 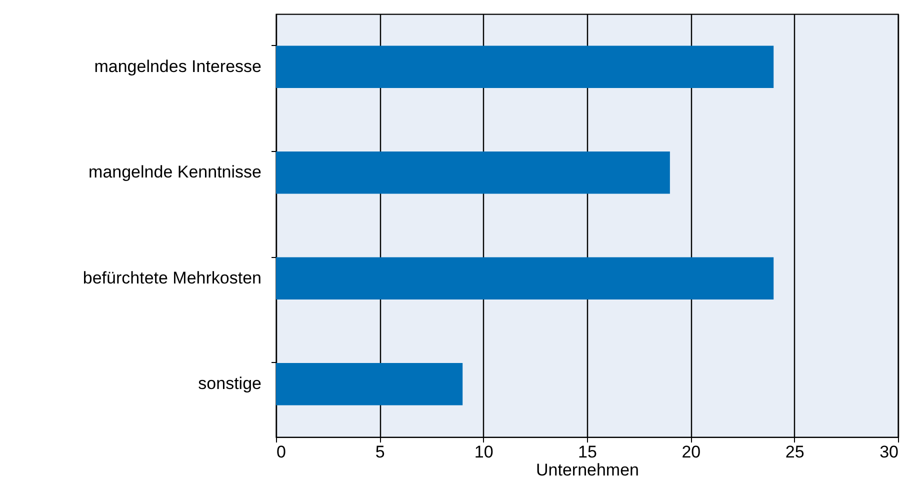 What do you see at coordinates (588, 470) in the screenshot?
I see `x-axis-title: Unternehmen` at bounding box center [588, 470].